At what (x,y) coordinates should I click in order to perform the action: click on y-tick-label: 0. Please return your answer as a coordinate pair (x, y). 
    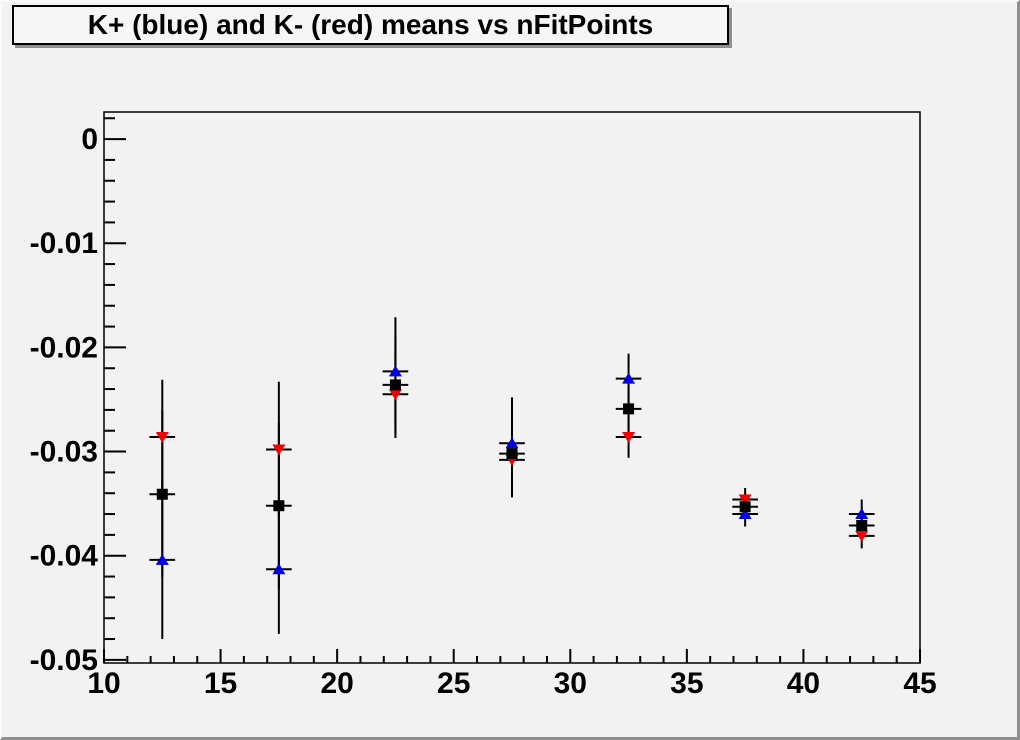
    Looking at the image, I should click on (89, 139).